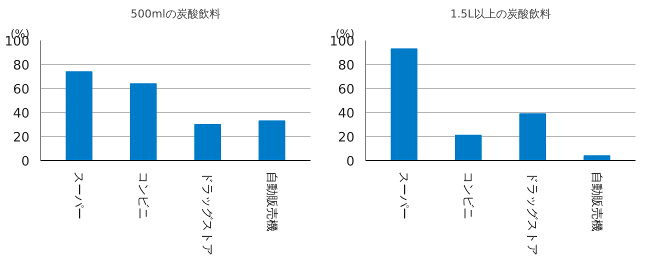  Describe the element at coordinates (500, 14) in the screenshot. I see `chart-title: 1.5L以上の炭酸飲料` at that location.